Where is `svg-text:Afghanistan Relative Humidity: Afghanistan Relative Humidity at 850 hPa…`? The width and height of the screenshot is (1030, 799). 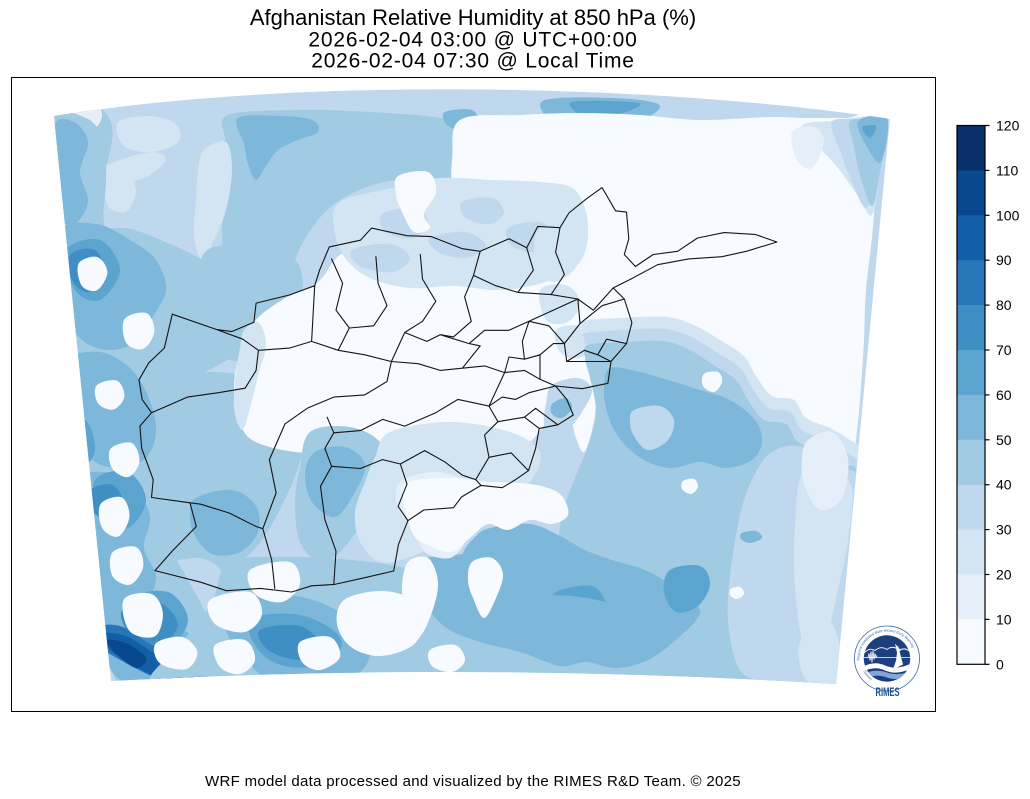 svg-text:Afghanistan Relative Humidity: Afghanistan Relative Humidity at 850 hPa… is located at coordinates (473, 17).